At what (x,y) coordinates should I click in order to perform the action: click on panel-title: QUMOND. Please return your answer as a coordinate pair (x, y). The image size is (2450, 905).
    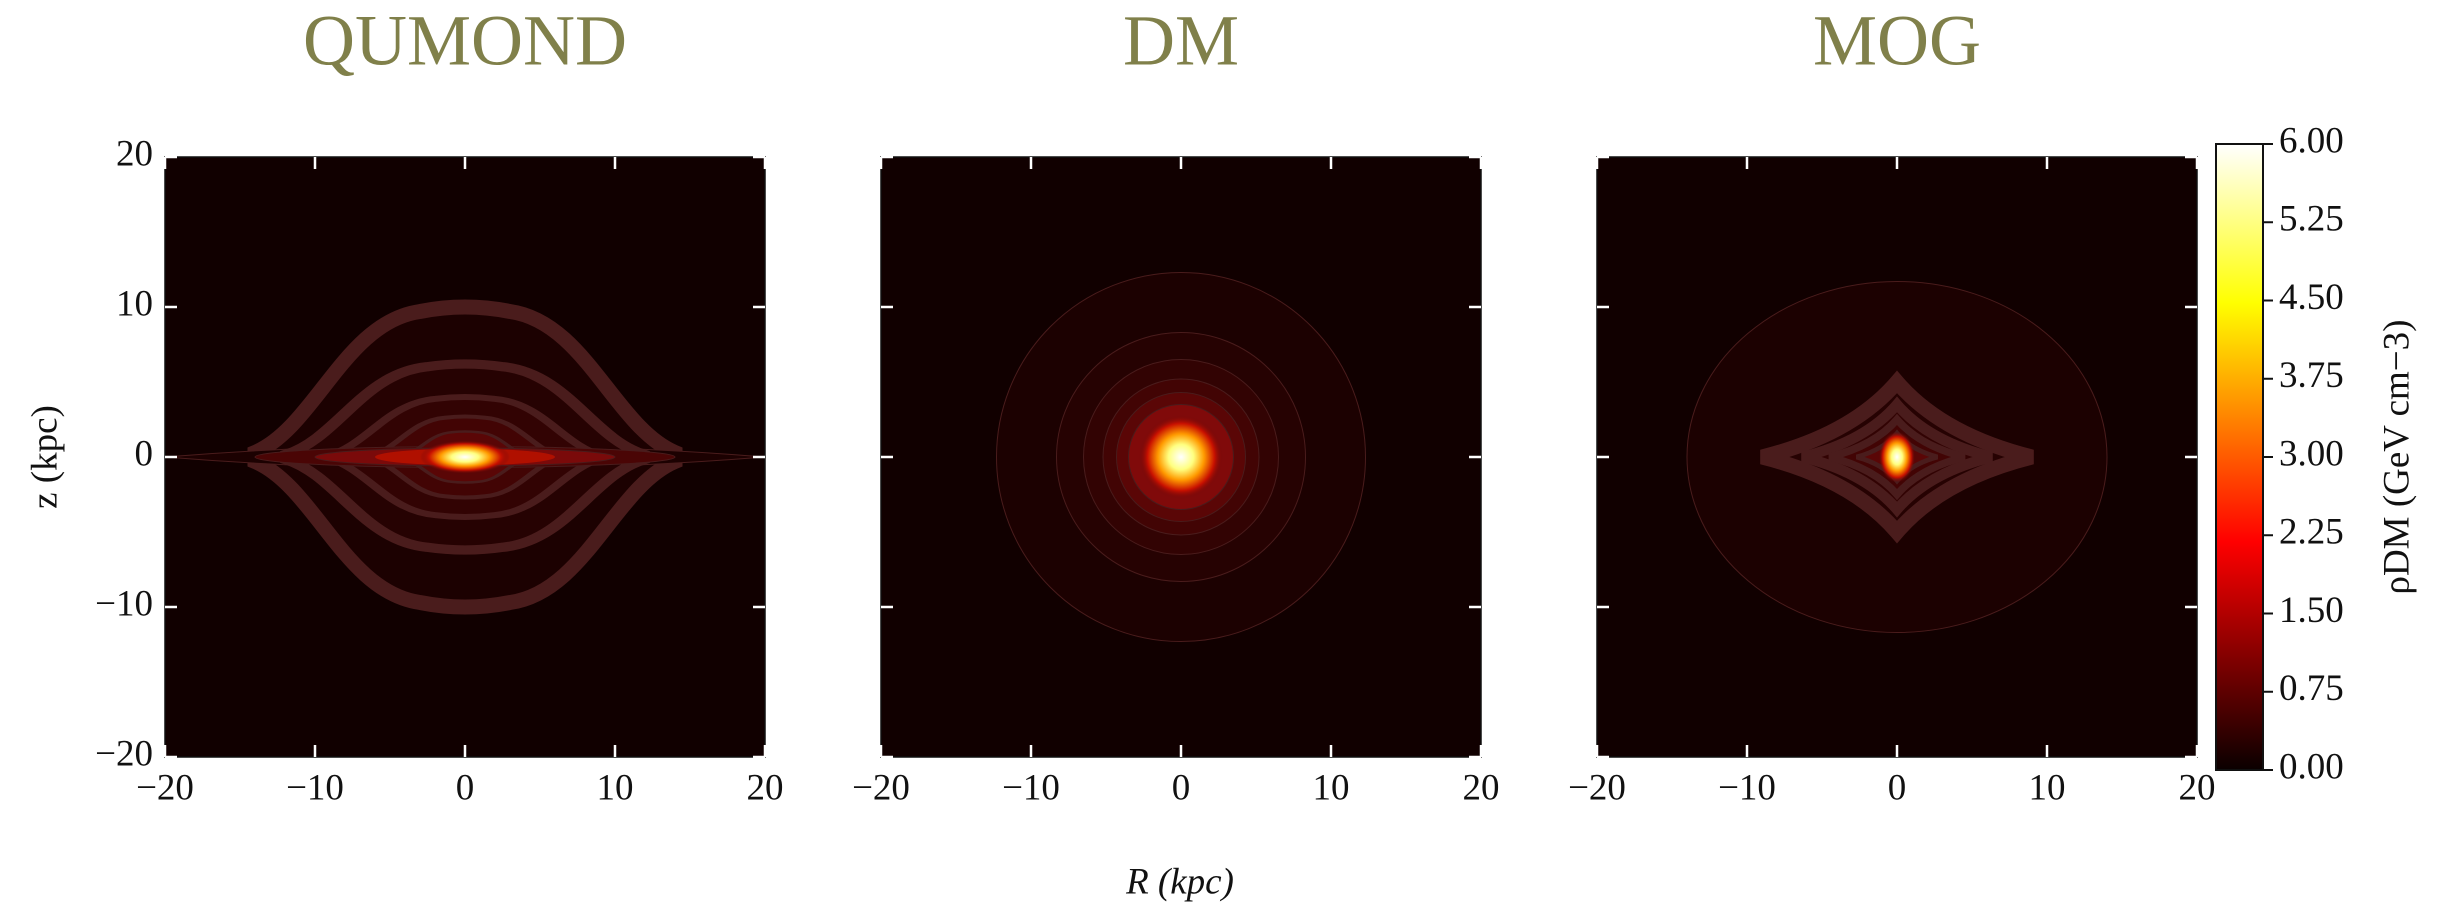
    Looking at the image, I should click on (465, 41).